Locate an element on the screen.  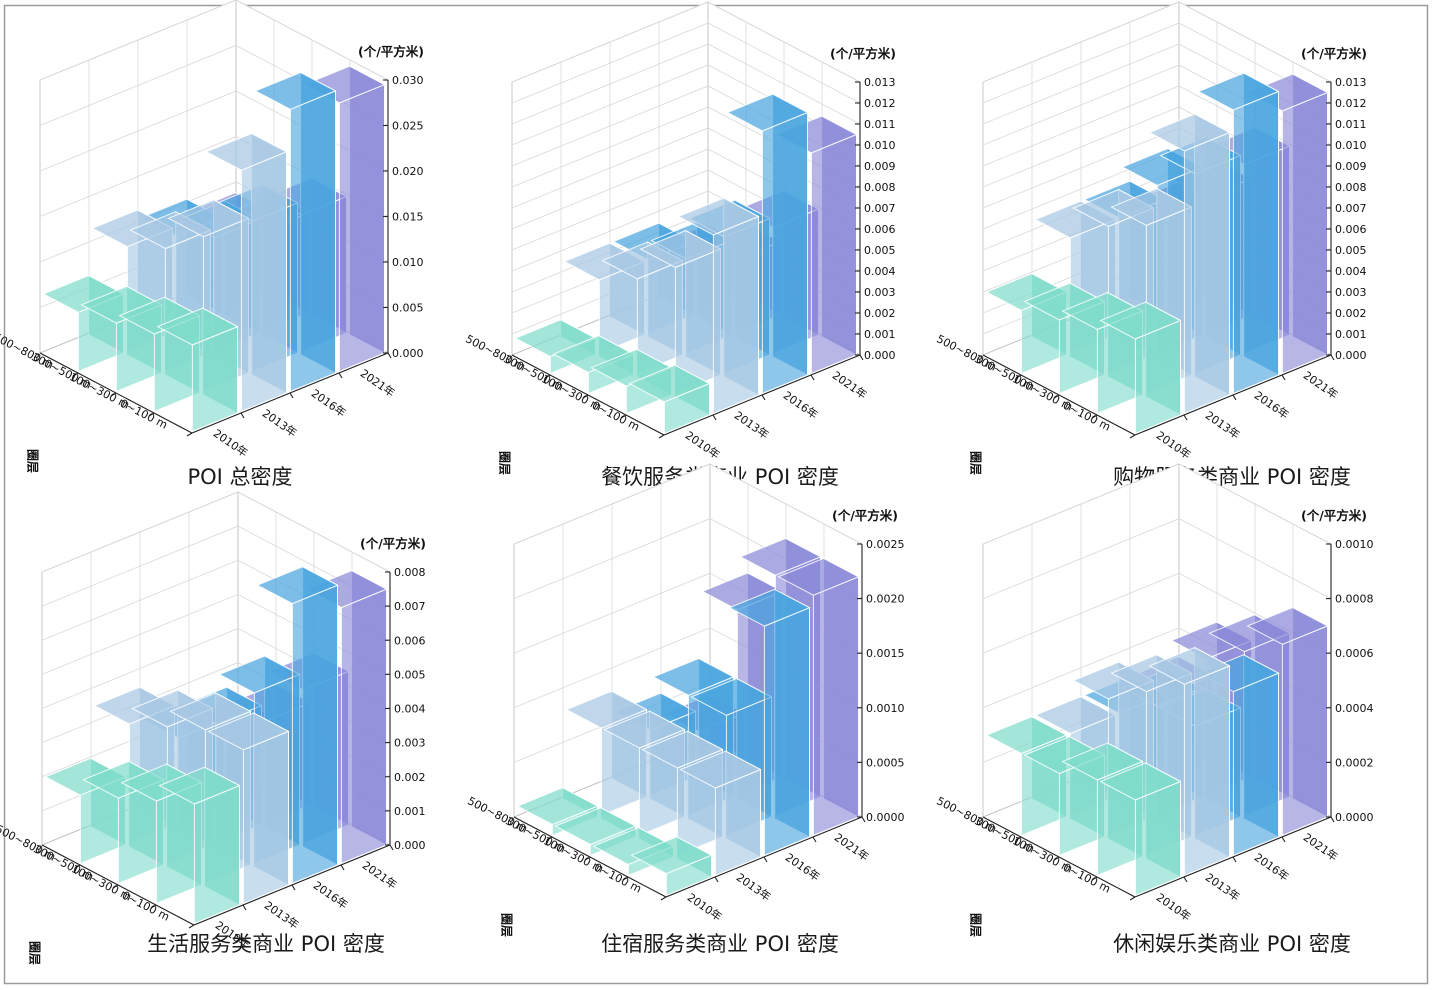
tick-label: 0.0008 is located at coordinates (1354, 599).